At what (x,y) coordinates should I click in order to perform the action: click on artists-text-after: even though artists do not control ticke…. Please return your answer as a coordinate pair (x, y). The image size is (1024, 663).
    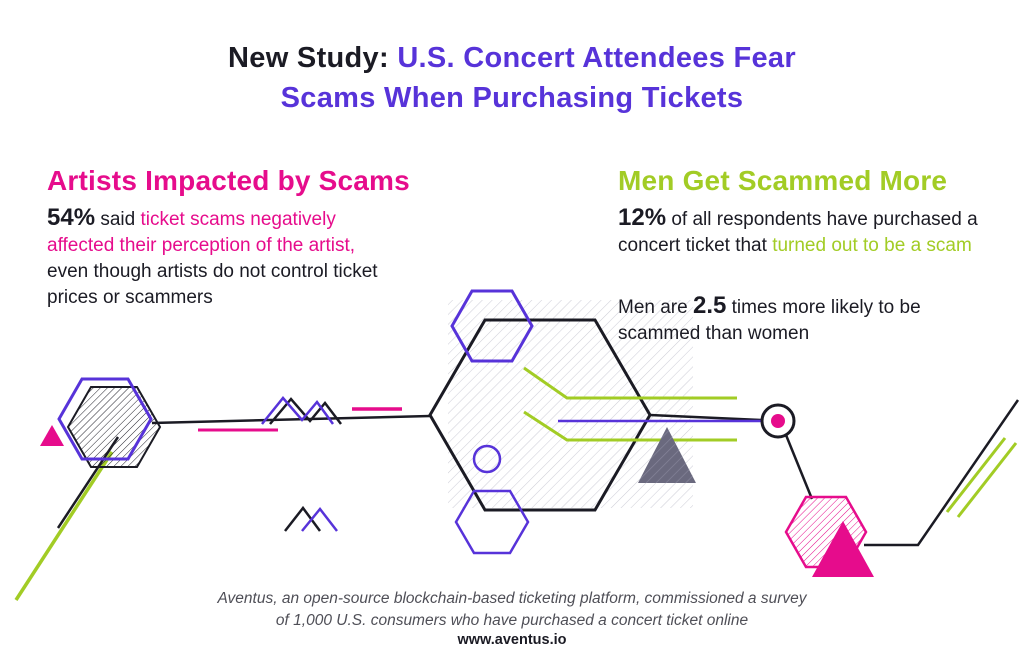
    Looking at the image, I should click on (212, 284).